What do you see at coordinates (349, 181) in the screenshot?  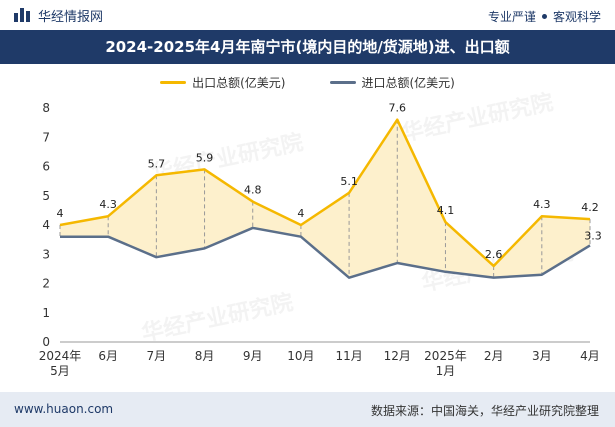 I see `export-data-label: 5.1` at bounding box center [349, 181].